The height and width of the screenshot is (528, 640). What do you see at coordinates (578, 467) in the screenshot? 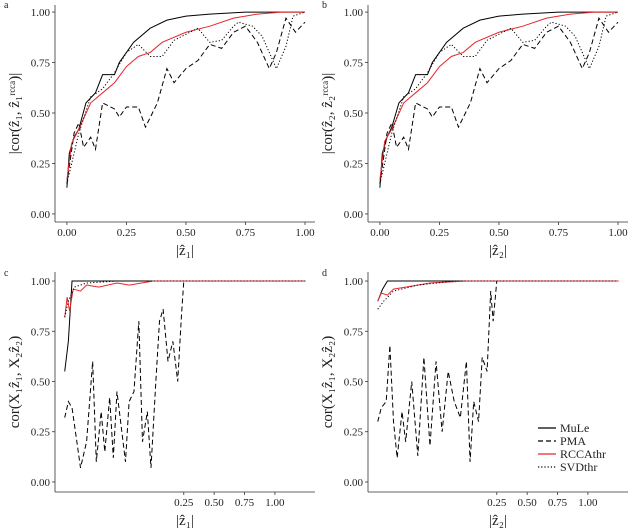
I see `legend-label: SVDthr` at bounding box center [578, 467].